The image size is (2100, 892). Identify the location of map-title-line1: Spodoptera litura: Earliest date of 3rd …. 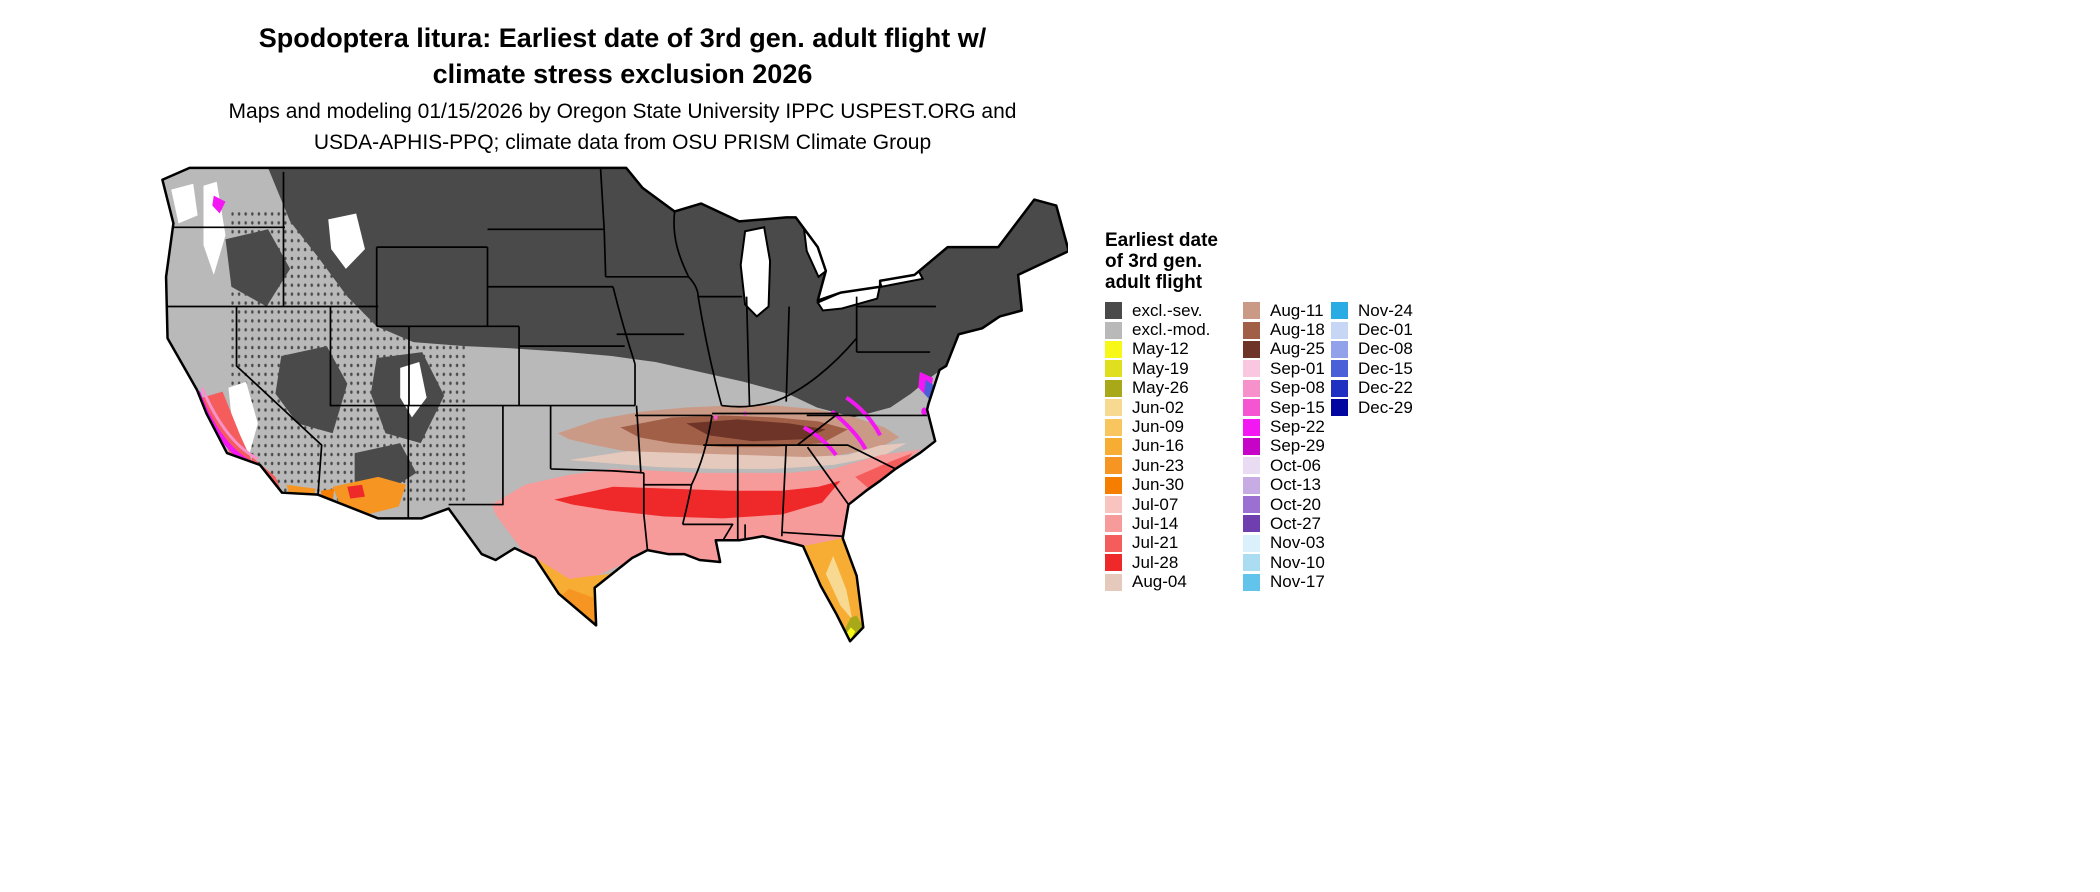
(622, 38).